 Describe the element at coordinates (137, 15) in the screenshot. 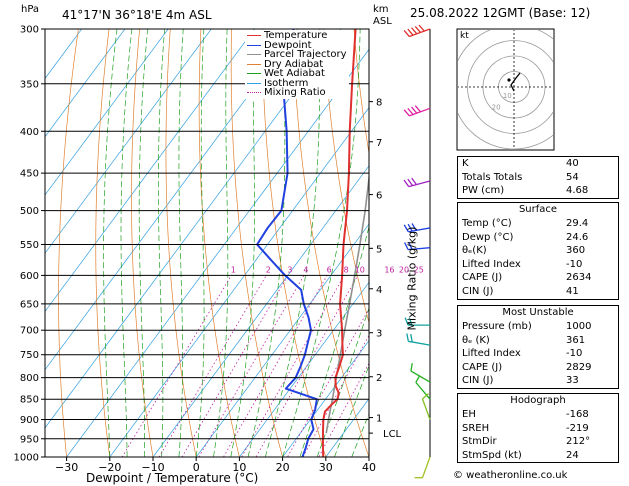

I see `location-label: 41°17'N 36°18'E 4m ASL` at that location.